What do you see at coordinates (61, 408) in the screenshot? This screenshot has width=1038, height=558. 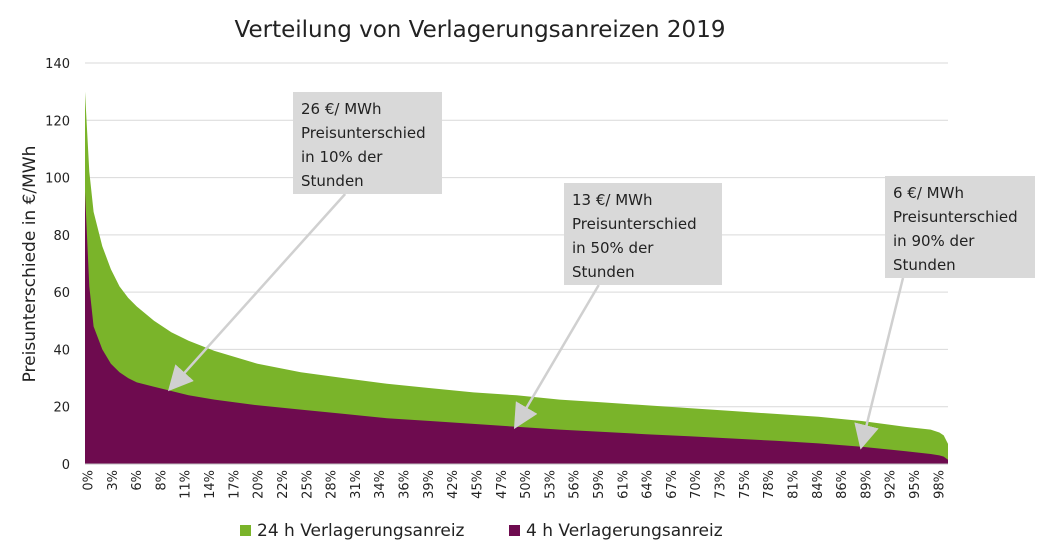 I see `y-tick-label: 20` at bounding box center [61, 408].